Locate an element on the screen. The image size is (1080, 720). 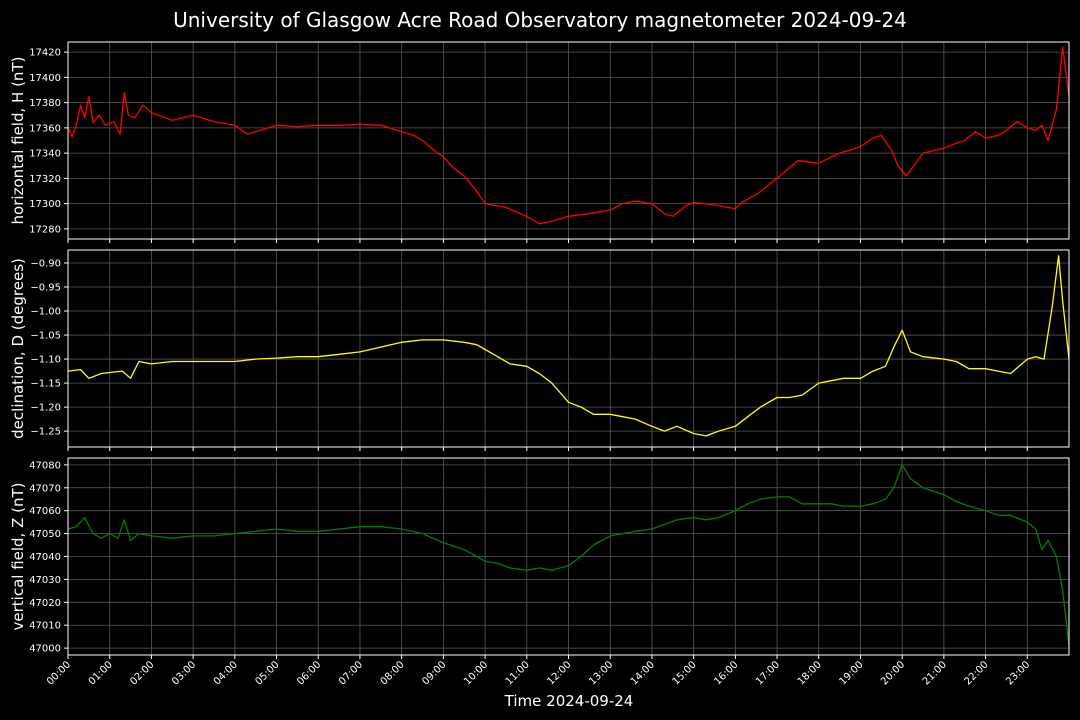
x-axis-label: Time 2024-09-24 is located at coordinates (569, 701).